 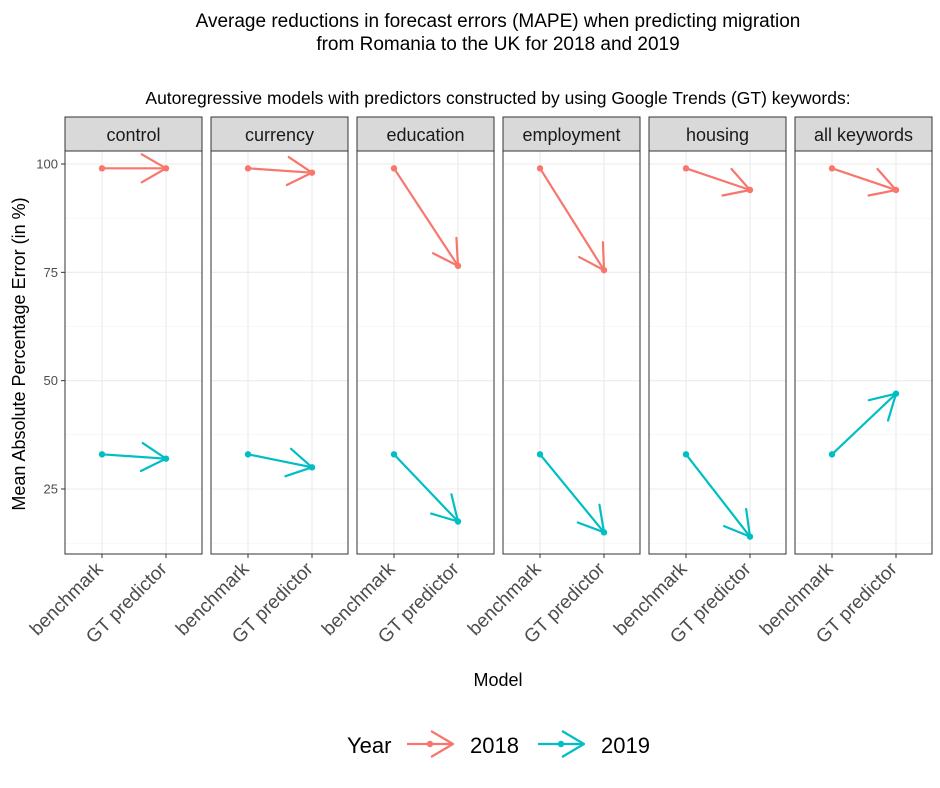 I want to click on arrow-2018-housing-end-point, so click(x=750, y=190).